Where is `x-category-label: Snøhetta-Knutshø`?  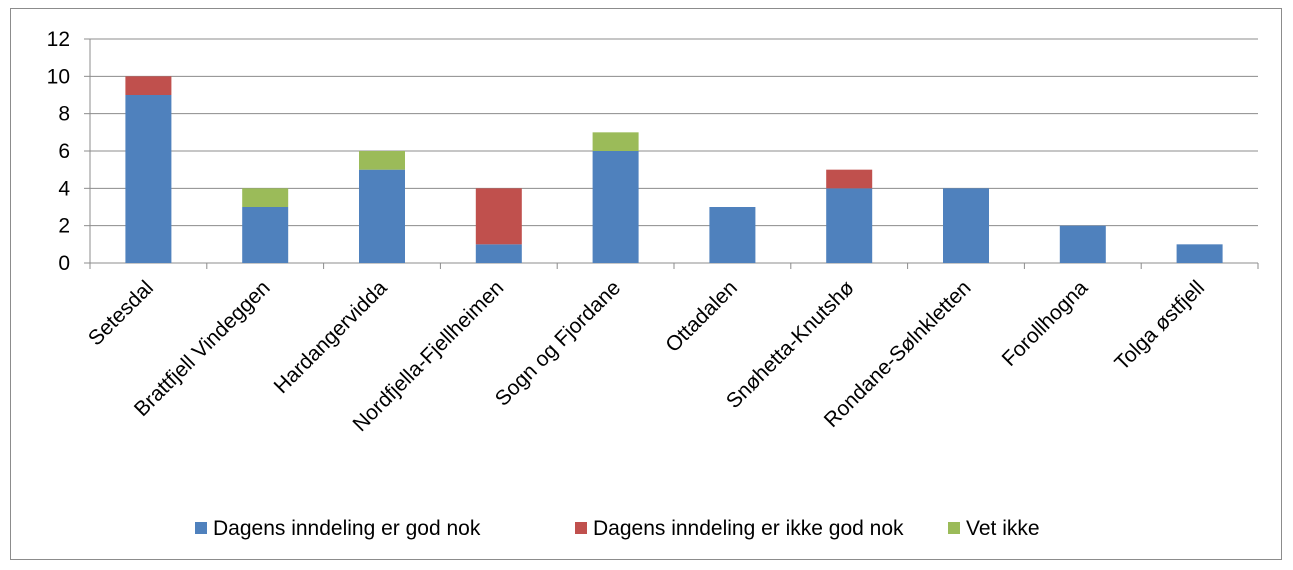
x-category-label: Snøhetta-Knutshø is located at coordinates (790, 344).